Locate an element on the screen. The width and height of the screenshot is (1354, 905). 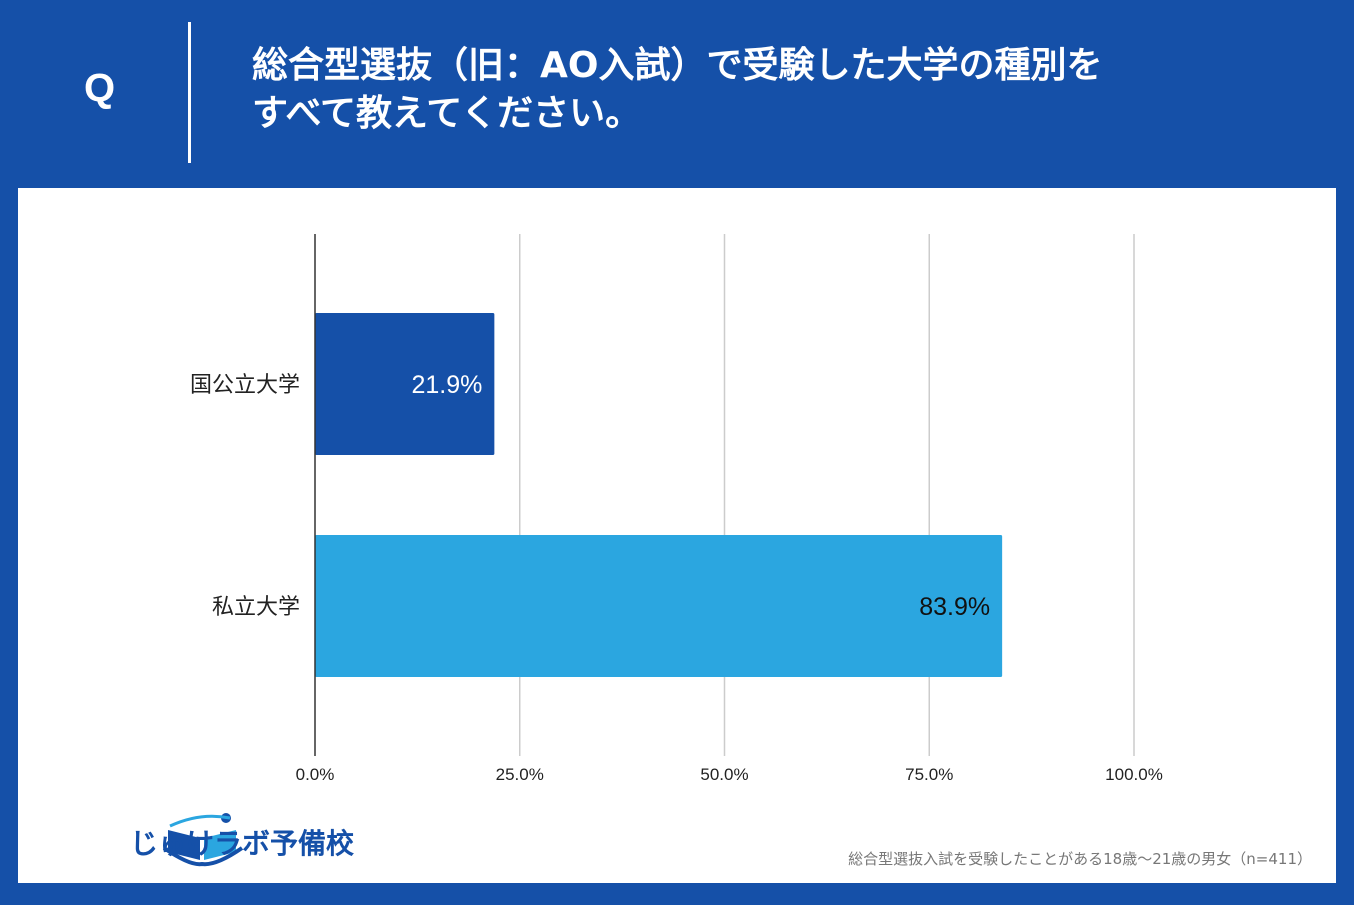
question-line-2: すべて教えてください。 is located at coordinates (447, 113).